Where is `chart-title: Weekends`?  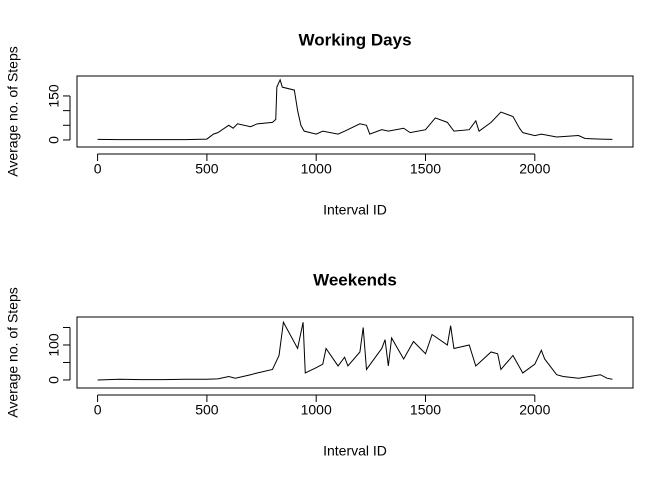 chart-title: Weekends is located at coordinates (355, 279).